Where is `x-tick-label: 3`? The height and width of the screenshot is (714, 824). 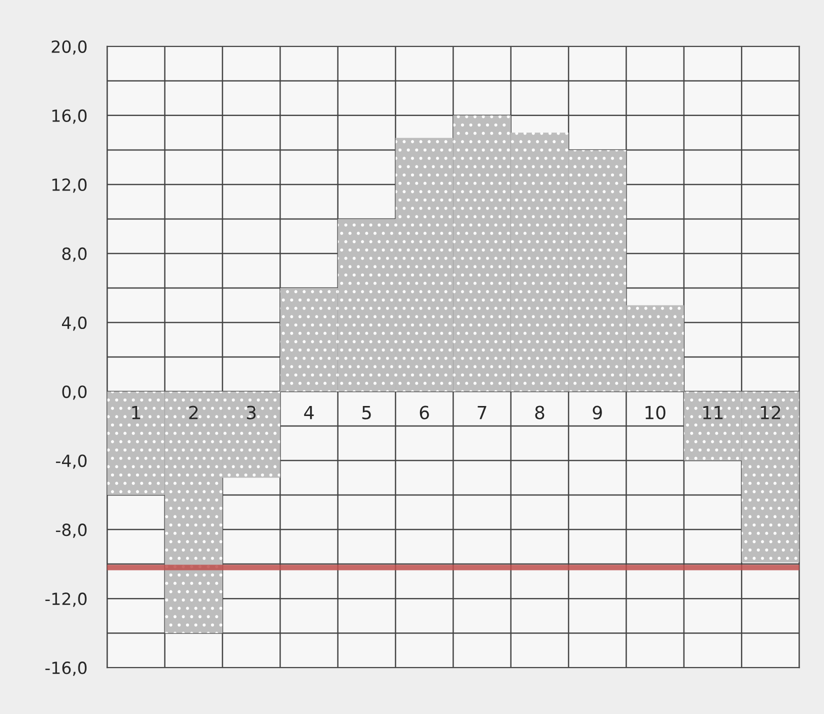
x-tick-label: 3 is located at coordinates (251, 413).